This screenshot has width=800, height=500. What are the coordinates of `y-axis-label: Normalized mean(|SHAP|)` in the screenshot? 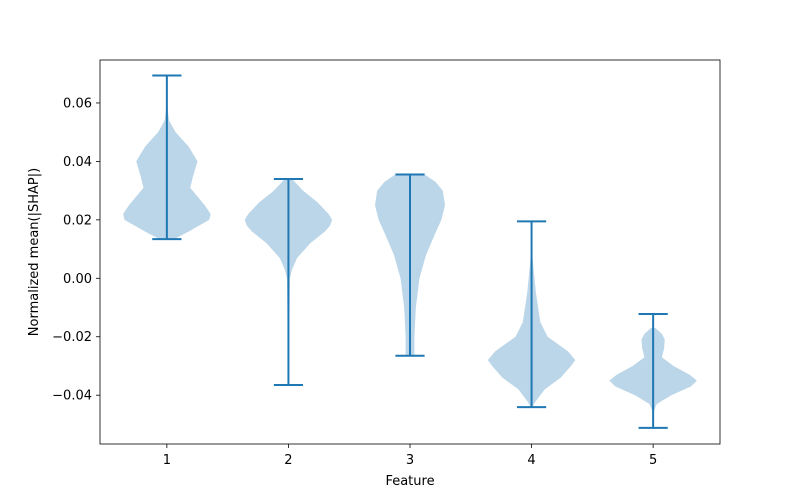 It's located at (34, 252).